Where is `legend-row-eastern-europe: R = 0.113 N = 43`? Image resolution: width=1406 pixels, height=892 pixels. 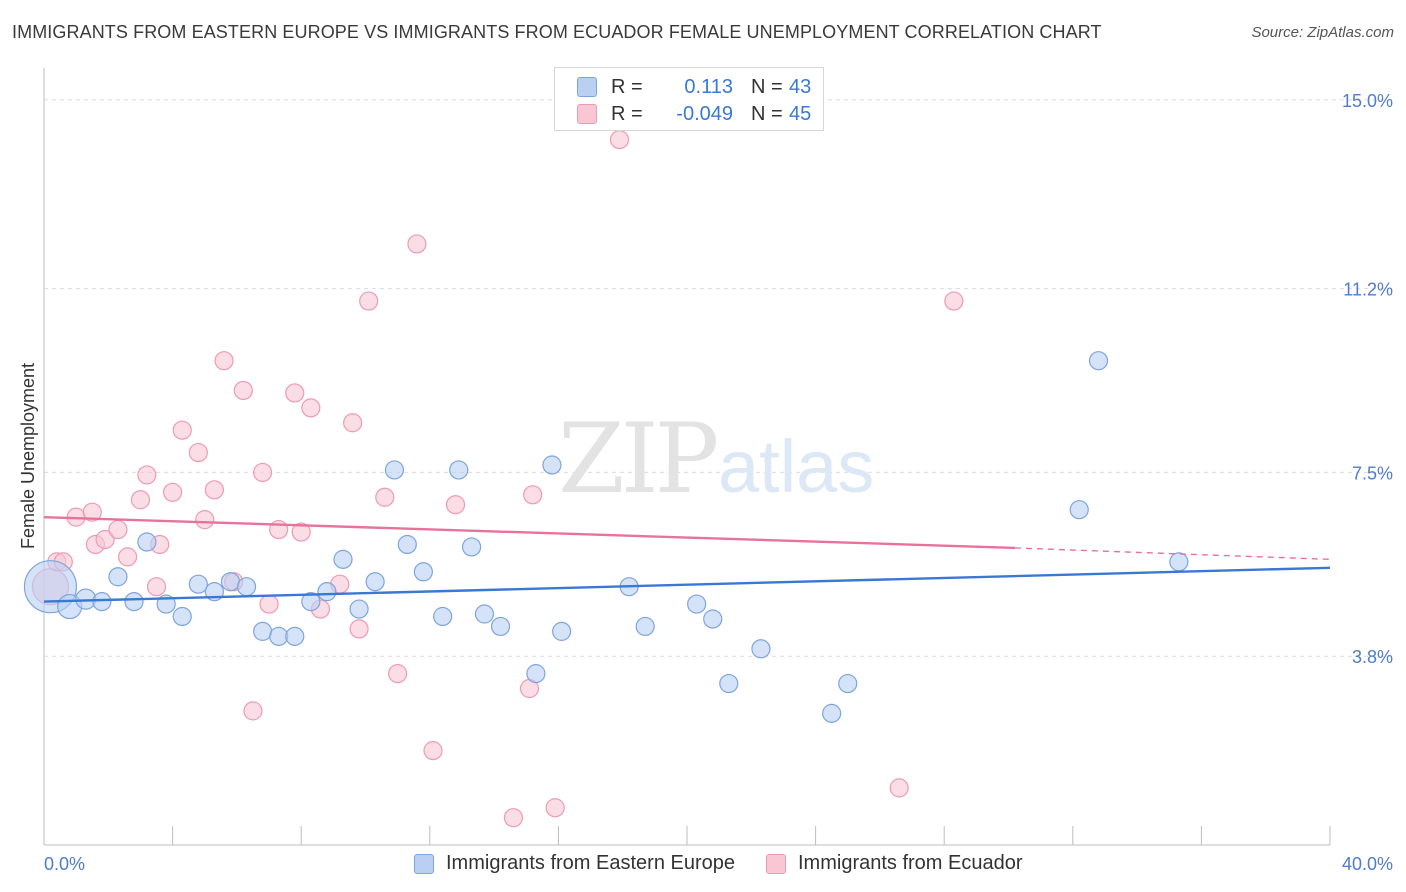
legend-row-eastern-europe: R = 0.113 N = 43 is located at coordinates (694, 87).